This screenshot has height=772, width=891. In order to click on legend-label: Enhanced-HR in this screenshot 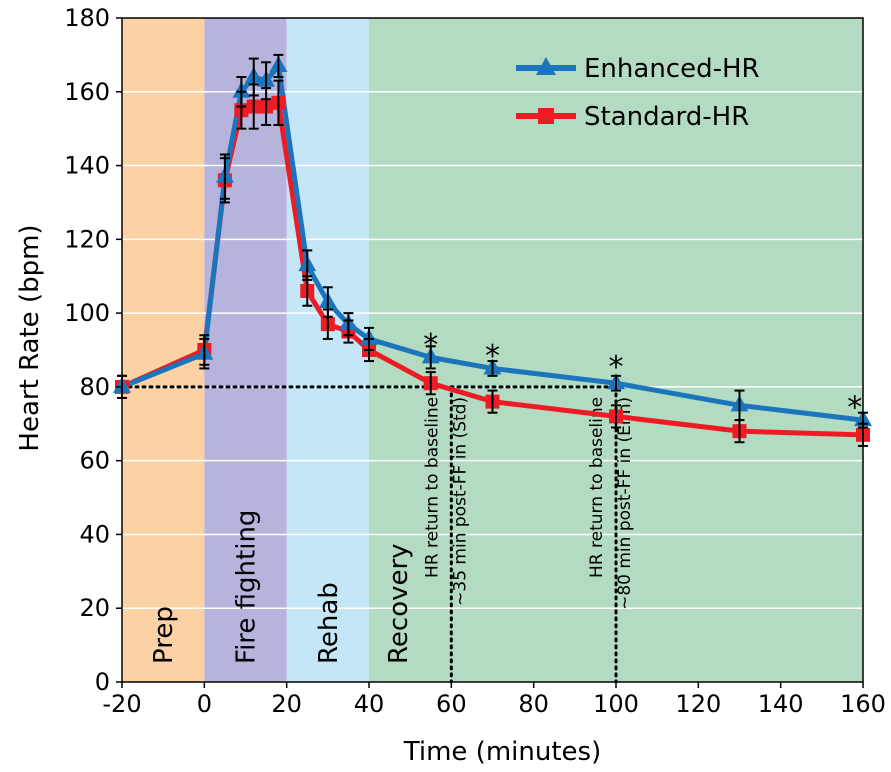, I will do `click(672, 69)`.